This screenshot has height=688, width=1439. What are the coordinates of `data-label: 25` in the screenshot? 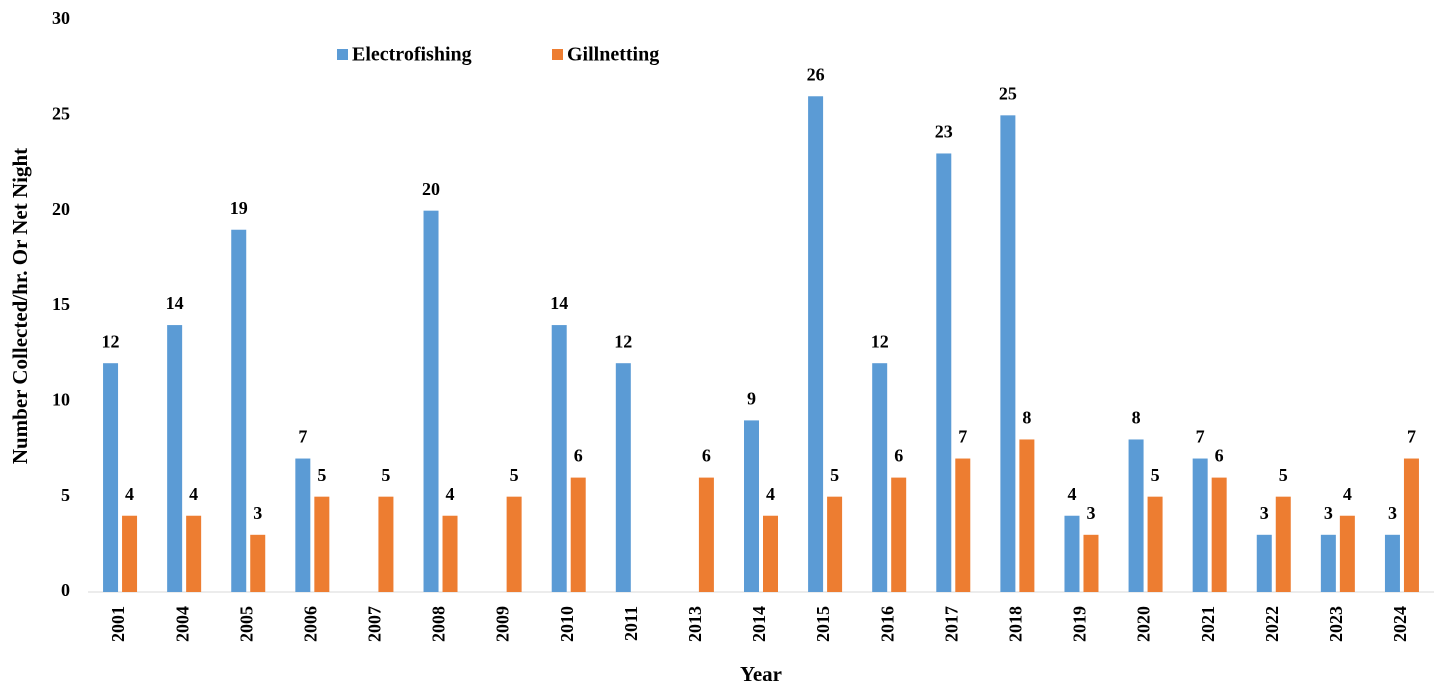 It's located at (1008, 93).